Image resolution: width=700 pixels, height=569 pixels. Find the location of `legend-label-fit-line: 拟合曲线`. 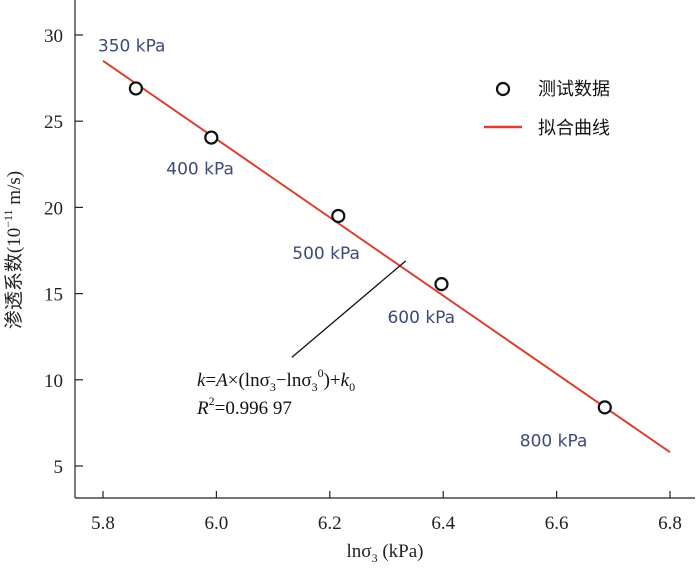

legend-label-fit-line: 拟合曲线 is located at coordinates (574, 128).